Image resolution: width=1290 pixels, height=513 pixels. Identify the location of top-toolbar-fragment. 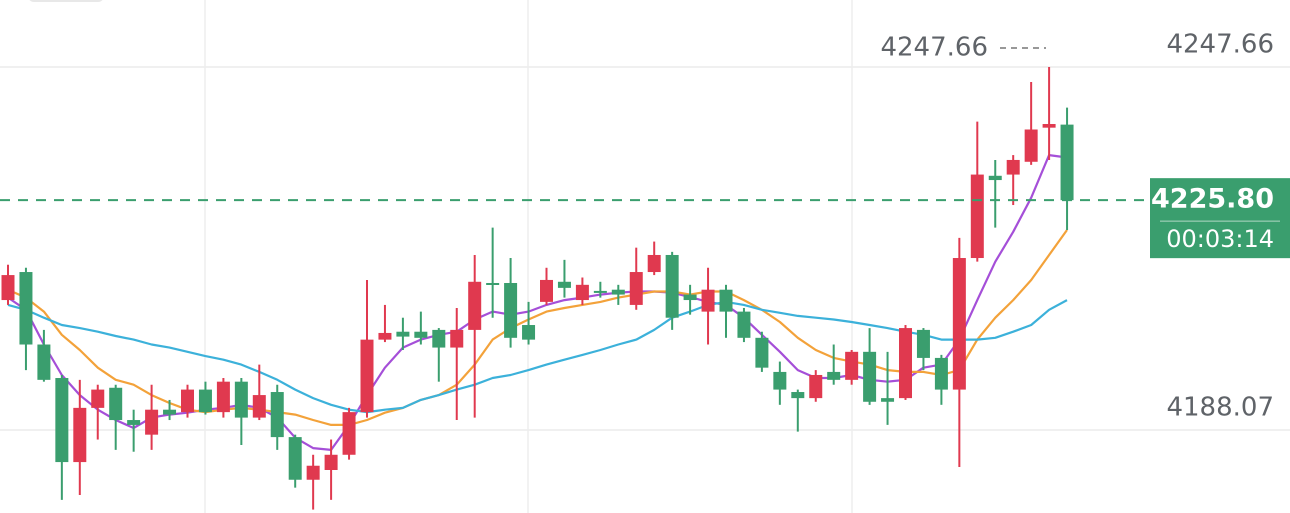
(66, 1).